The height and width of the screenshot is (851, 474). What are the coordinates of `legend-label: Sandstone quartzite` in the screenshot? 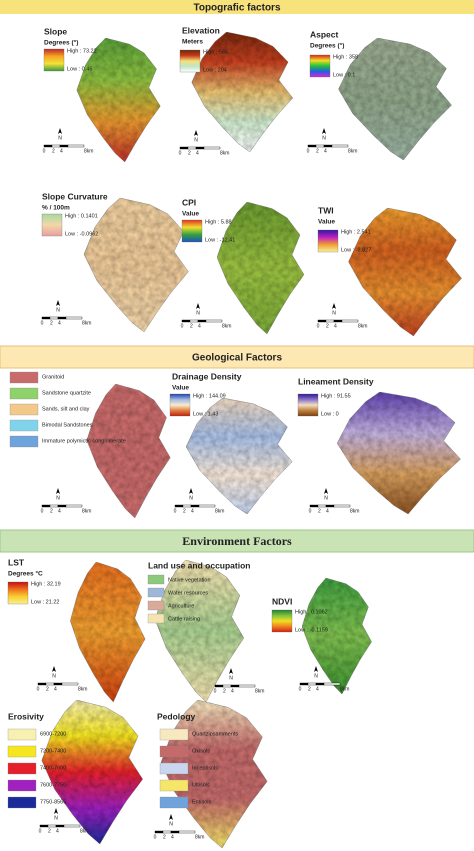 It's located at (66, 393).